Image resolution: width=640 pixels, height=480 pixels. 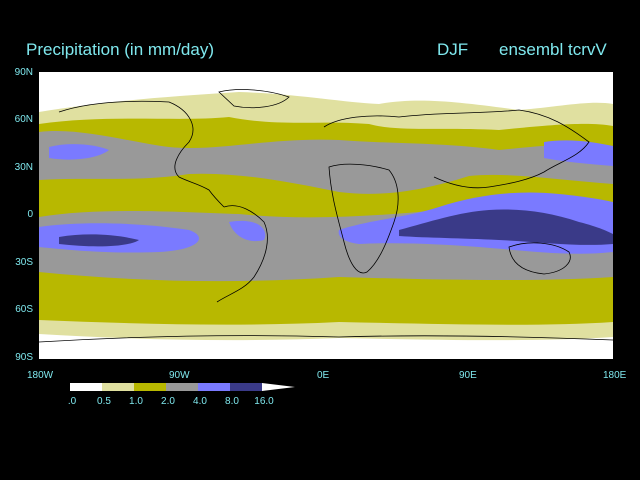 What do you see at coordinates (168, 401) in the screenshot?
I see `colorbar-label-3: 2.0` at bounding box center [168, 401].